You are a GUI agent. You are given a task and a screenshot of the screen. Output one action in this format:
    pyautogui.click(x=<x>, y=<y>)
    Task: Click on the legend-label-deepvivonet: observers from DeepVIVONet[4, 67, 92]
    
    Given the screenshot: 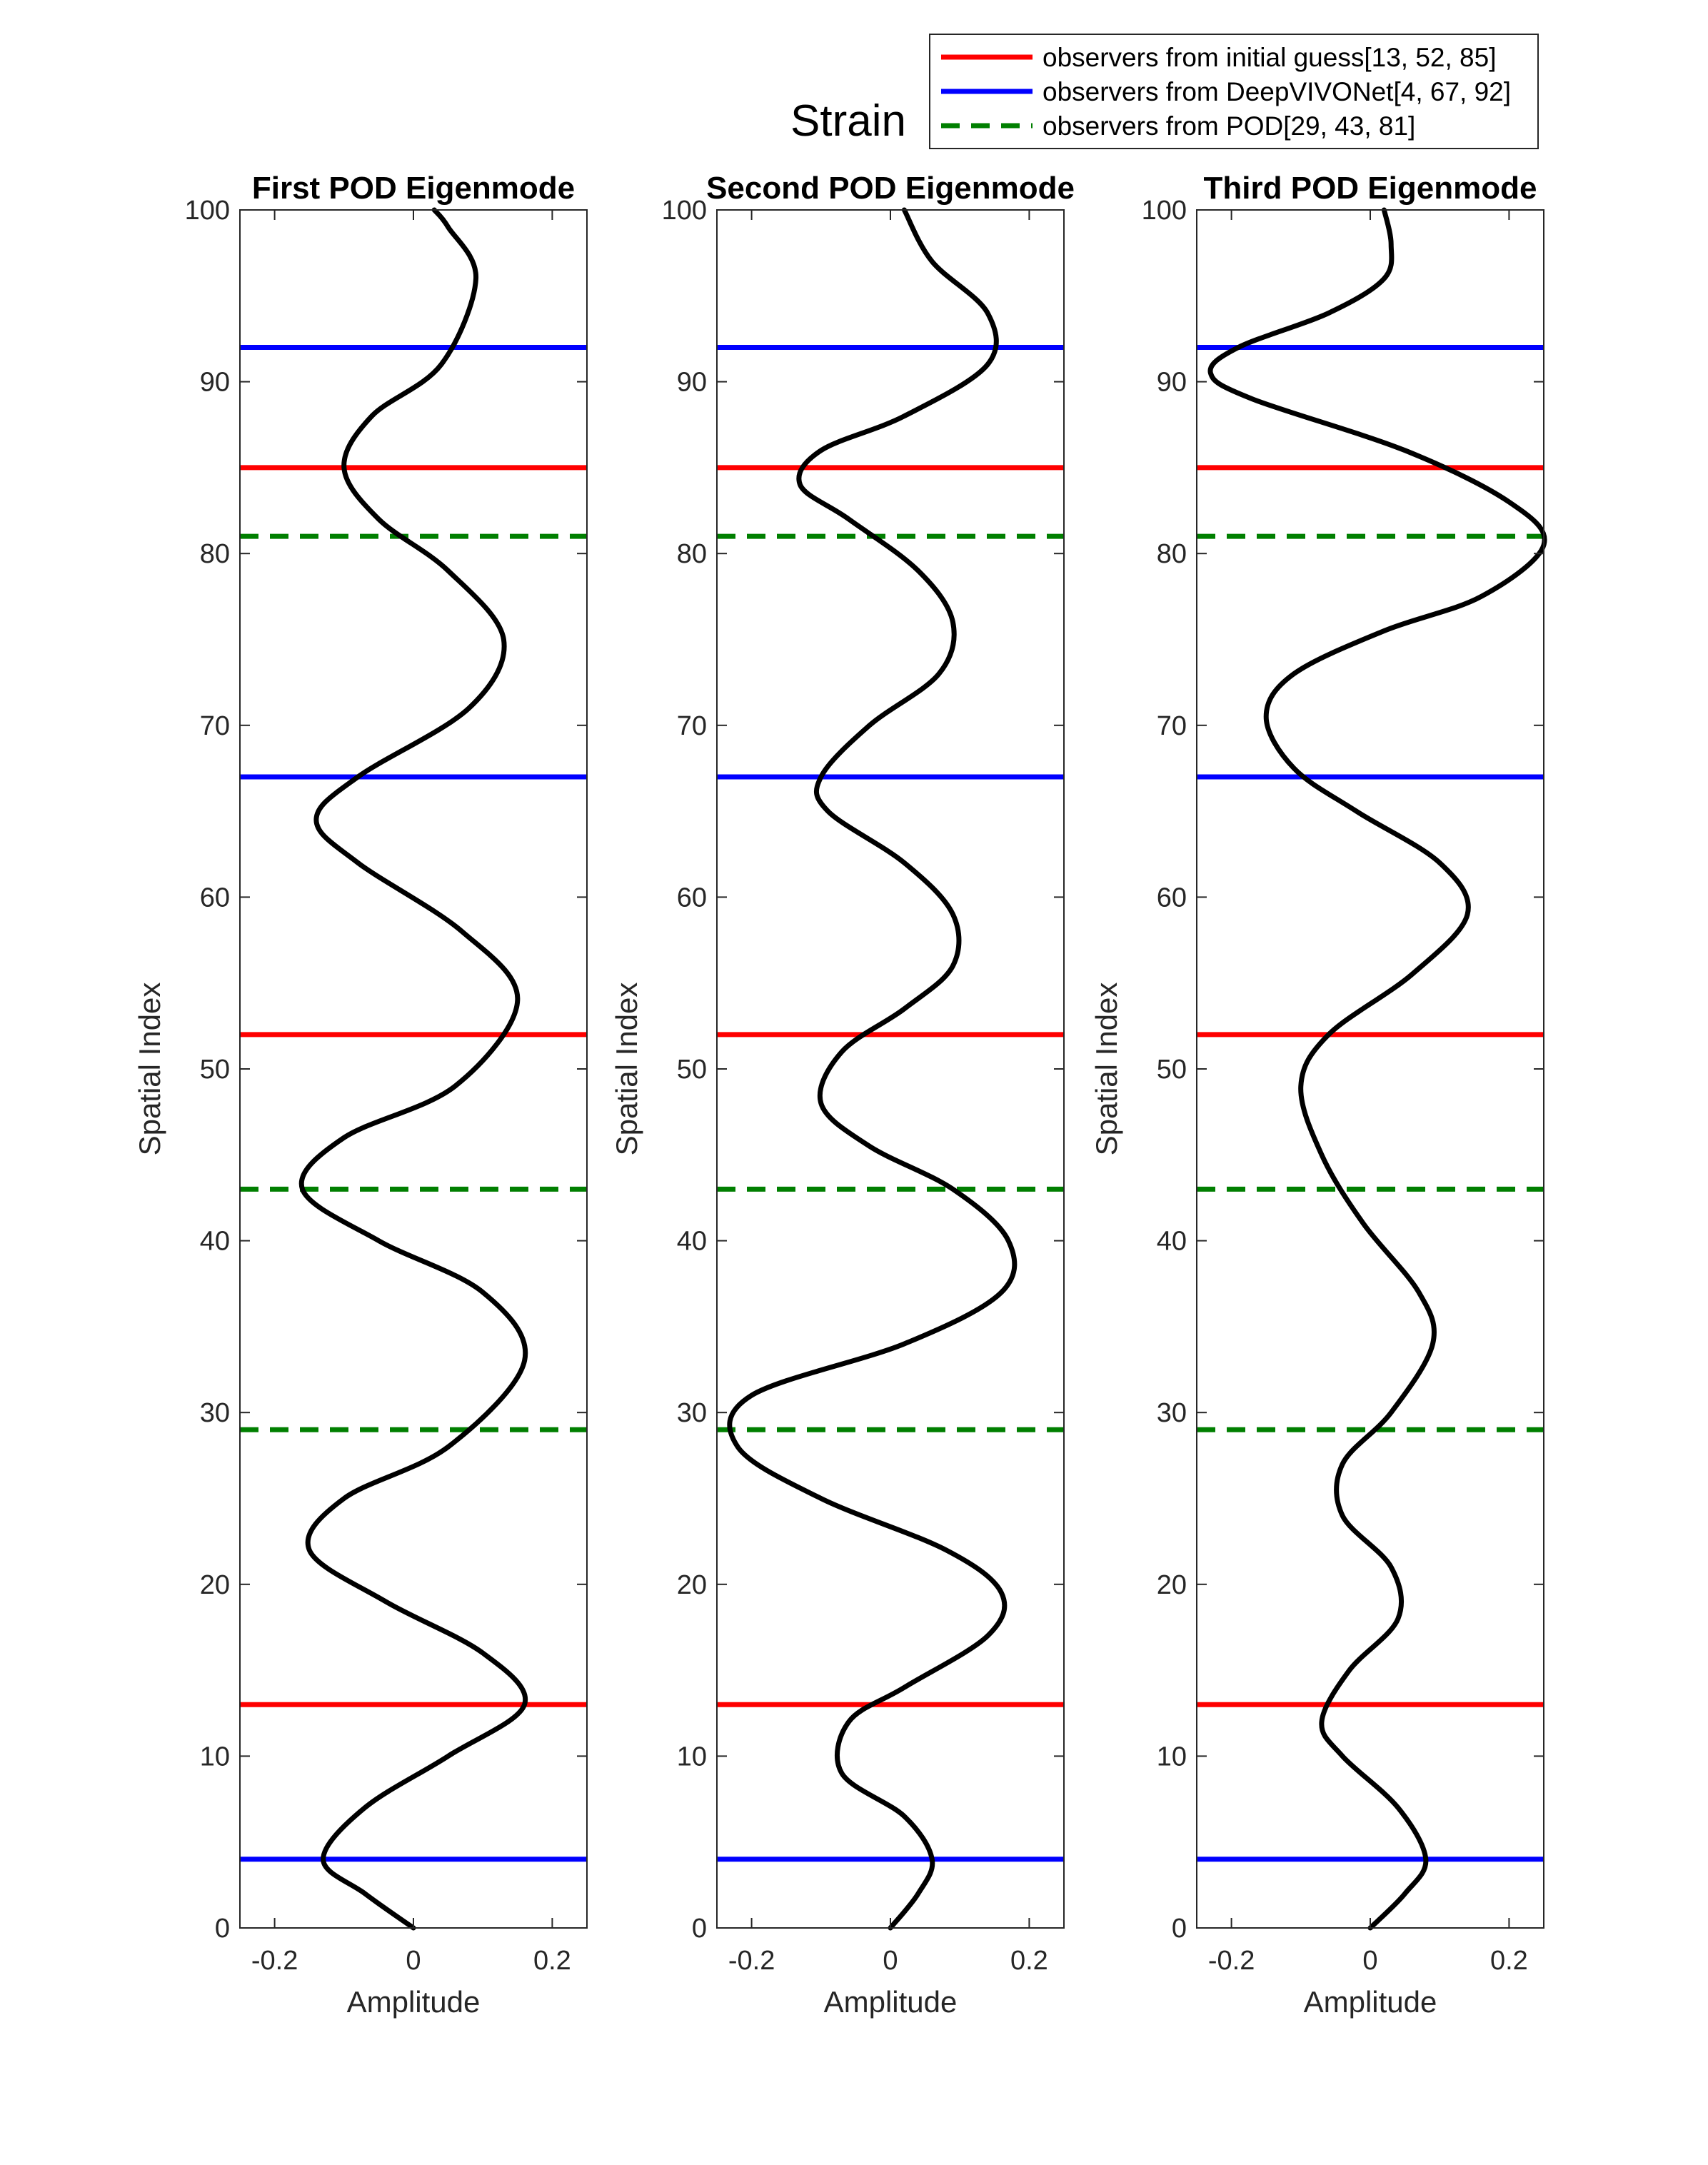 What is the action you would take?
    pyautogui.click(x=1277, y=91)
    